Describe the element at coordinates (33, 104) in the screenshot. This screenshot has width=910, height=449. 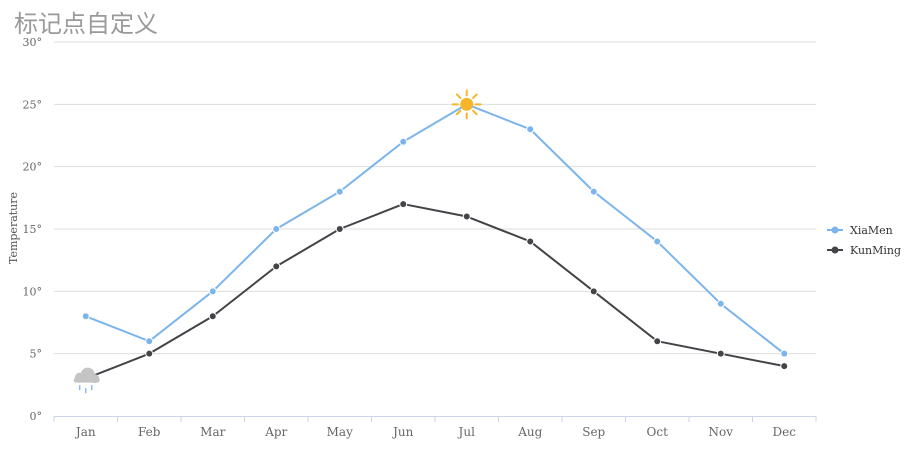
I see `y-tick-label: 25°` at that location.